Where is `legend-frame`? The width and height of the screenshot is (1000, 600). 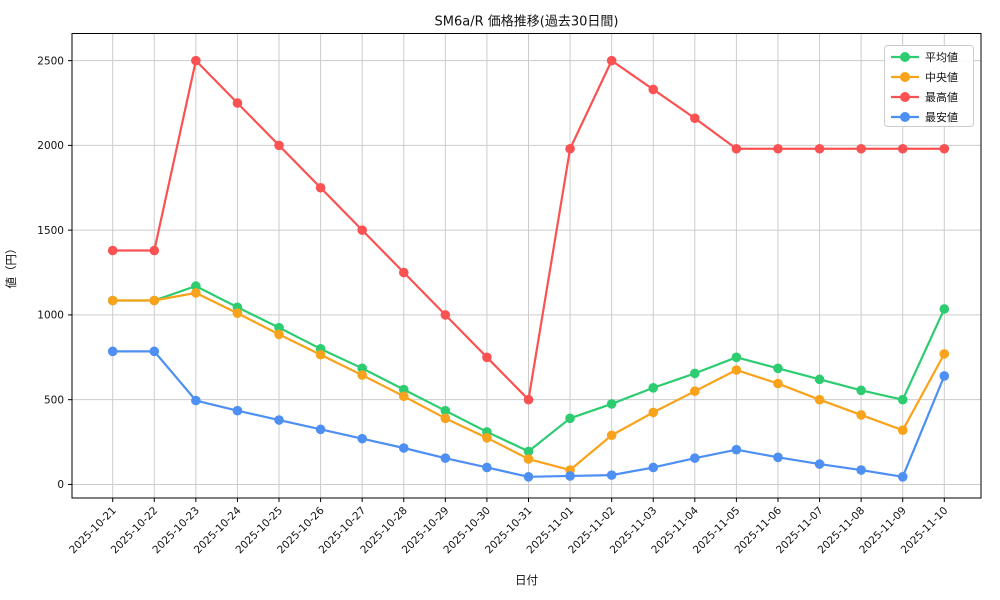 legend-frame is located at coordinates (929, 86).